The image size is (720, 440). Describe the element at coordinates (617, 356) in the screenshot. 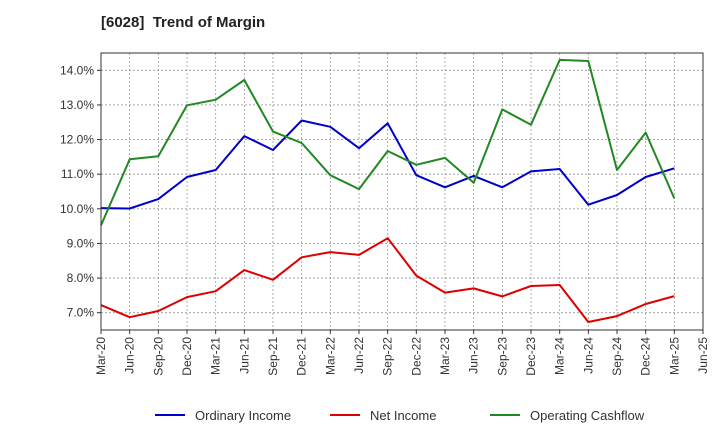

I see `x-tick-label: Sep-24` at that location.